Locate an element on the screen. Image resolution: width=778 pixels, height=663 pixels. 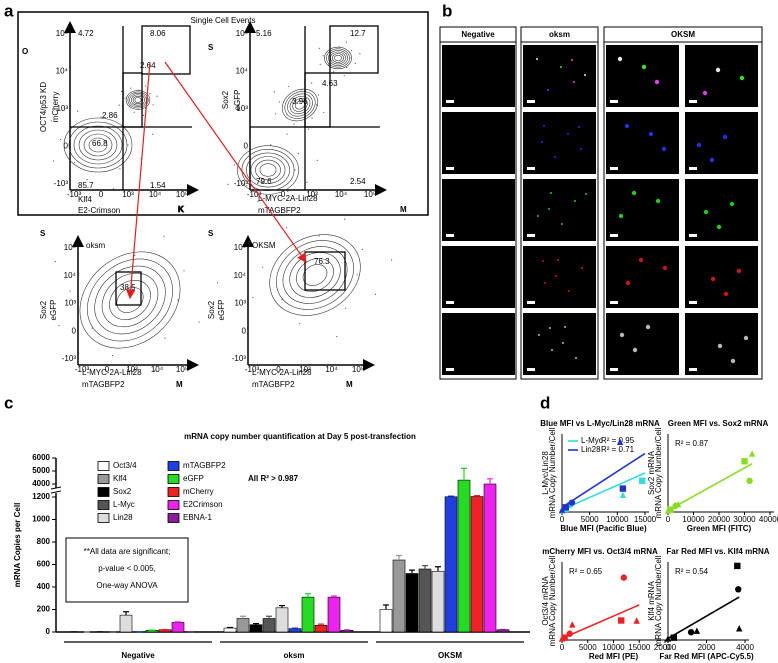
channel-letter: M is located at coordinates (179, 384).